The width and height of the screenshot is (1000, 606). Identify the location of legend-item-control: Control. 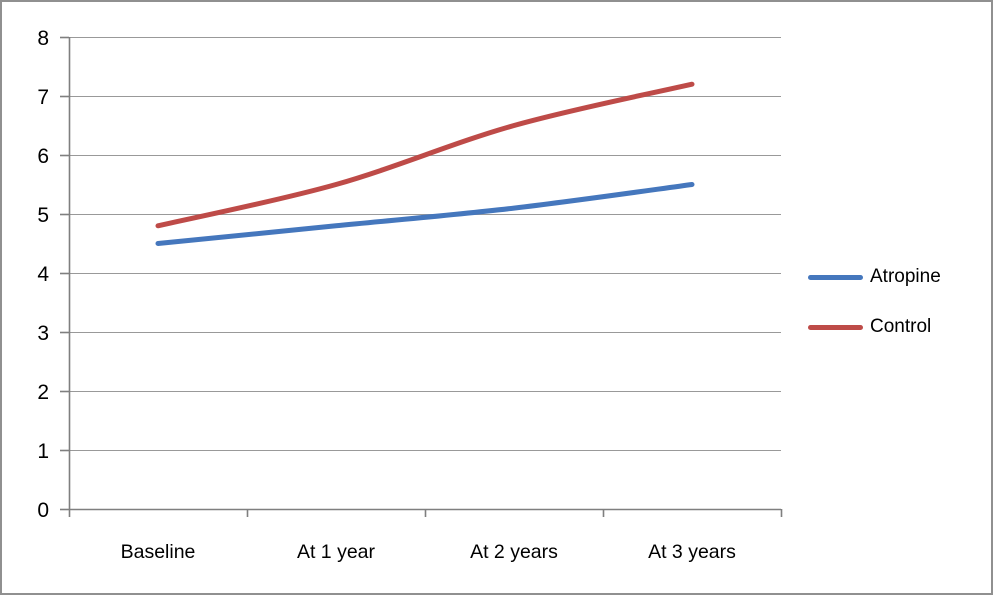
(869, 327).